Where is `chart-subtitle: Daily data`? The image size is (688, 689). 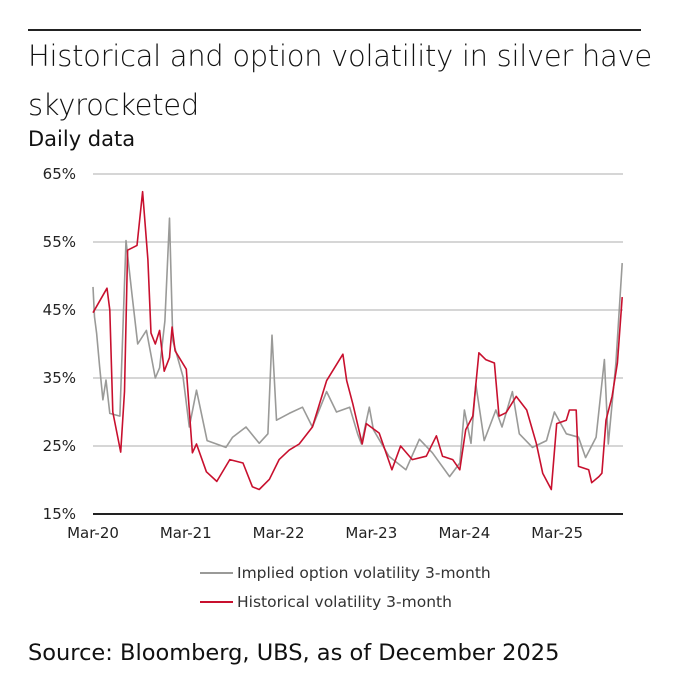
chart-subtitle: Daily data is located at coordinates (82, 139).